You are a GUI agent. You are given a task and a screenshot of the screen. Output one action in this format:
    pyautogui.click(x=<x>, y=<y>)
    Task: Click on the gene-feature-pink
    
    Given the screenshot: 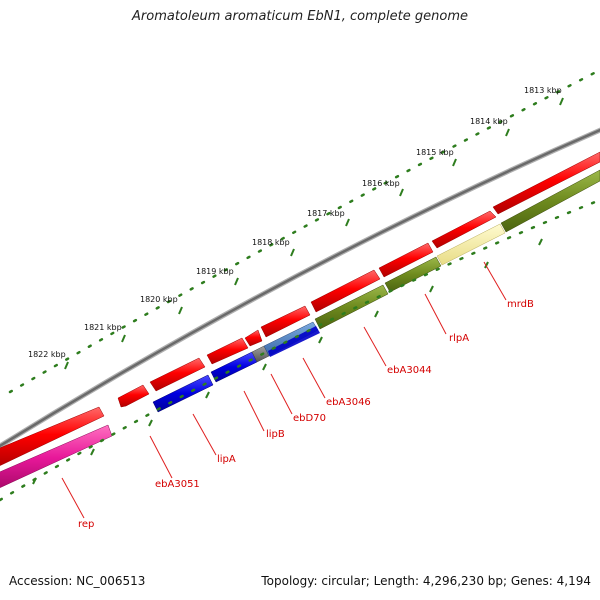 What is the action you would take?
    pyautogui.click(x=56, y=456)
    